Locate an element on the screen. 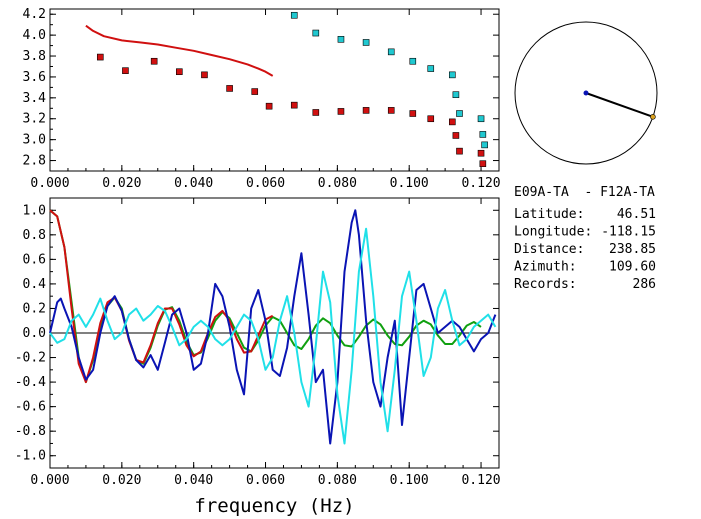 Image resolution: width=701 pixels, height=519 pixels. bottom-ytick-label: 0.0 is located at coordinates (34, 333).